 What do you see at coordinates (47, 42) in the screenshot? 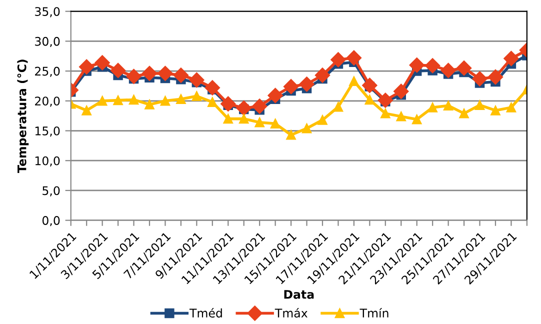
I see `y-tick-label: 30,0` at bounding box center [47, 42].